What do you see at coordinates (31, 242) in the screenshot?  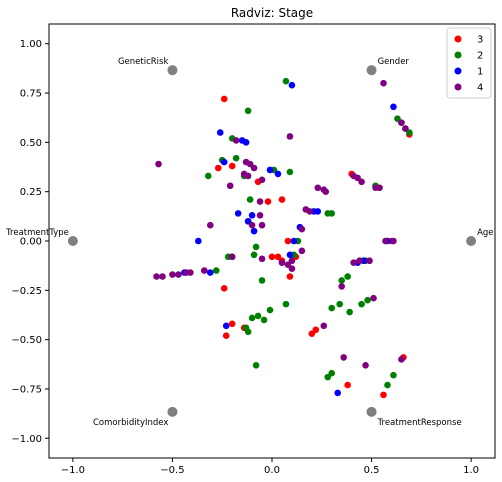 I see `y-tick-label: 0.00` at bounding box center [31, 242].